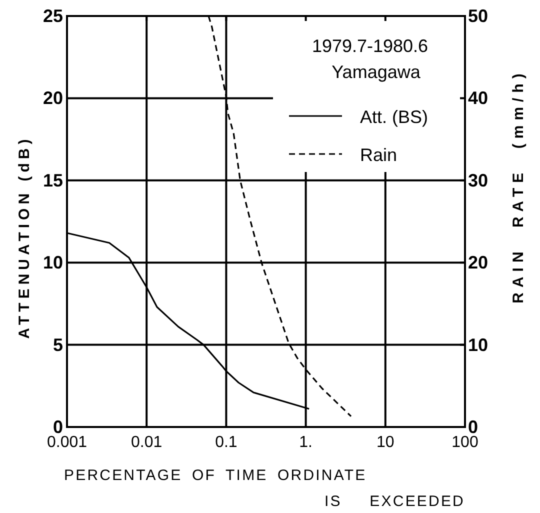 This screenshot has height=513, width=540. What do you see at coordinates (478, 344) in the screenshot?
I see `y2-tick-label: 10` at bounding box center [478, 344].